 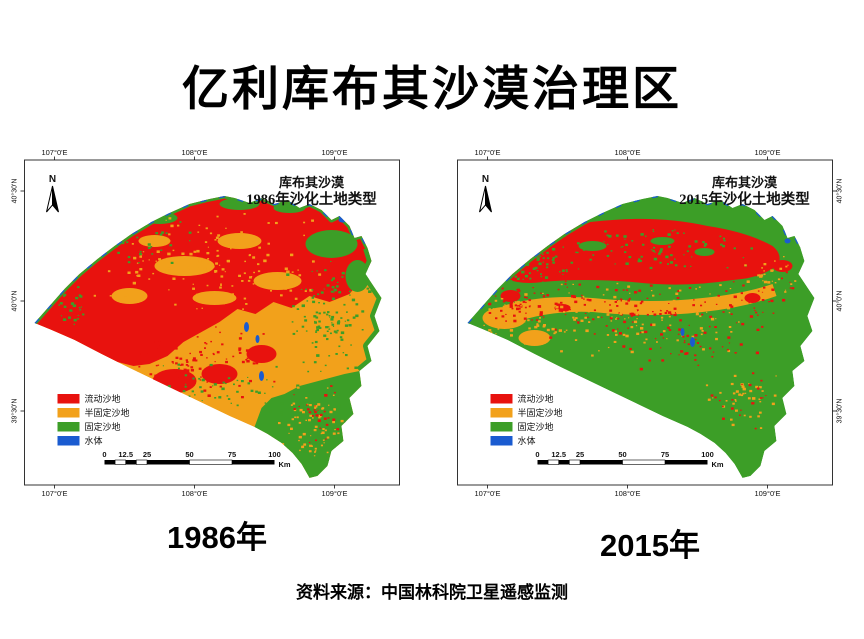 What do you see at coordinates (744, 199) in the screenshot?
I see `map-title-line2: 2015年沙化土地类型` at bounding box center [744, 199].